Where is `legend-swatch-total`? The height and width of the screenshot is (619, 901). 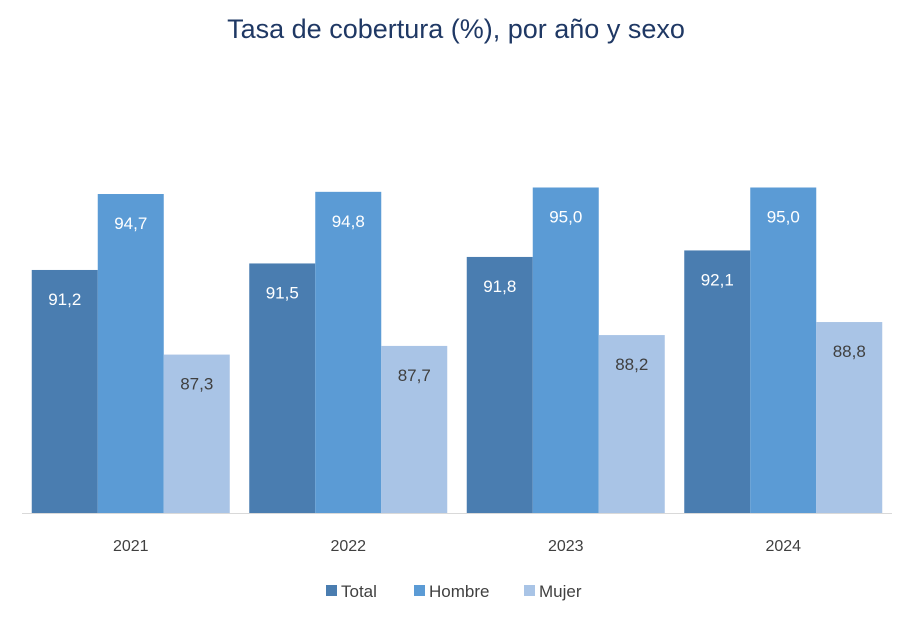
legend-swatch-total is located at coordinates (331, 590).